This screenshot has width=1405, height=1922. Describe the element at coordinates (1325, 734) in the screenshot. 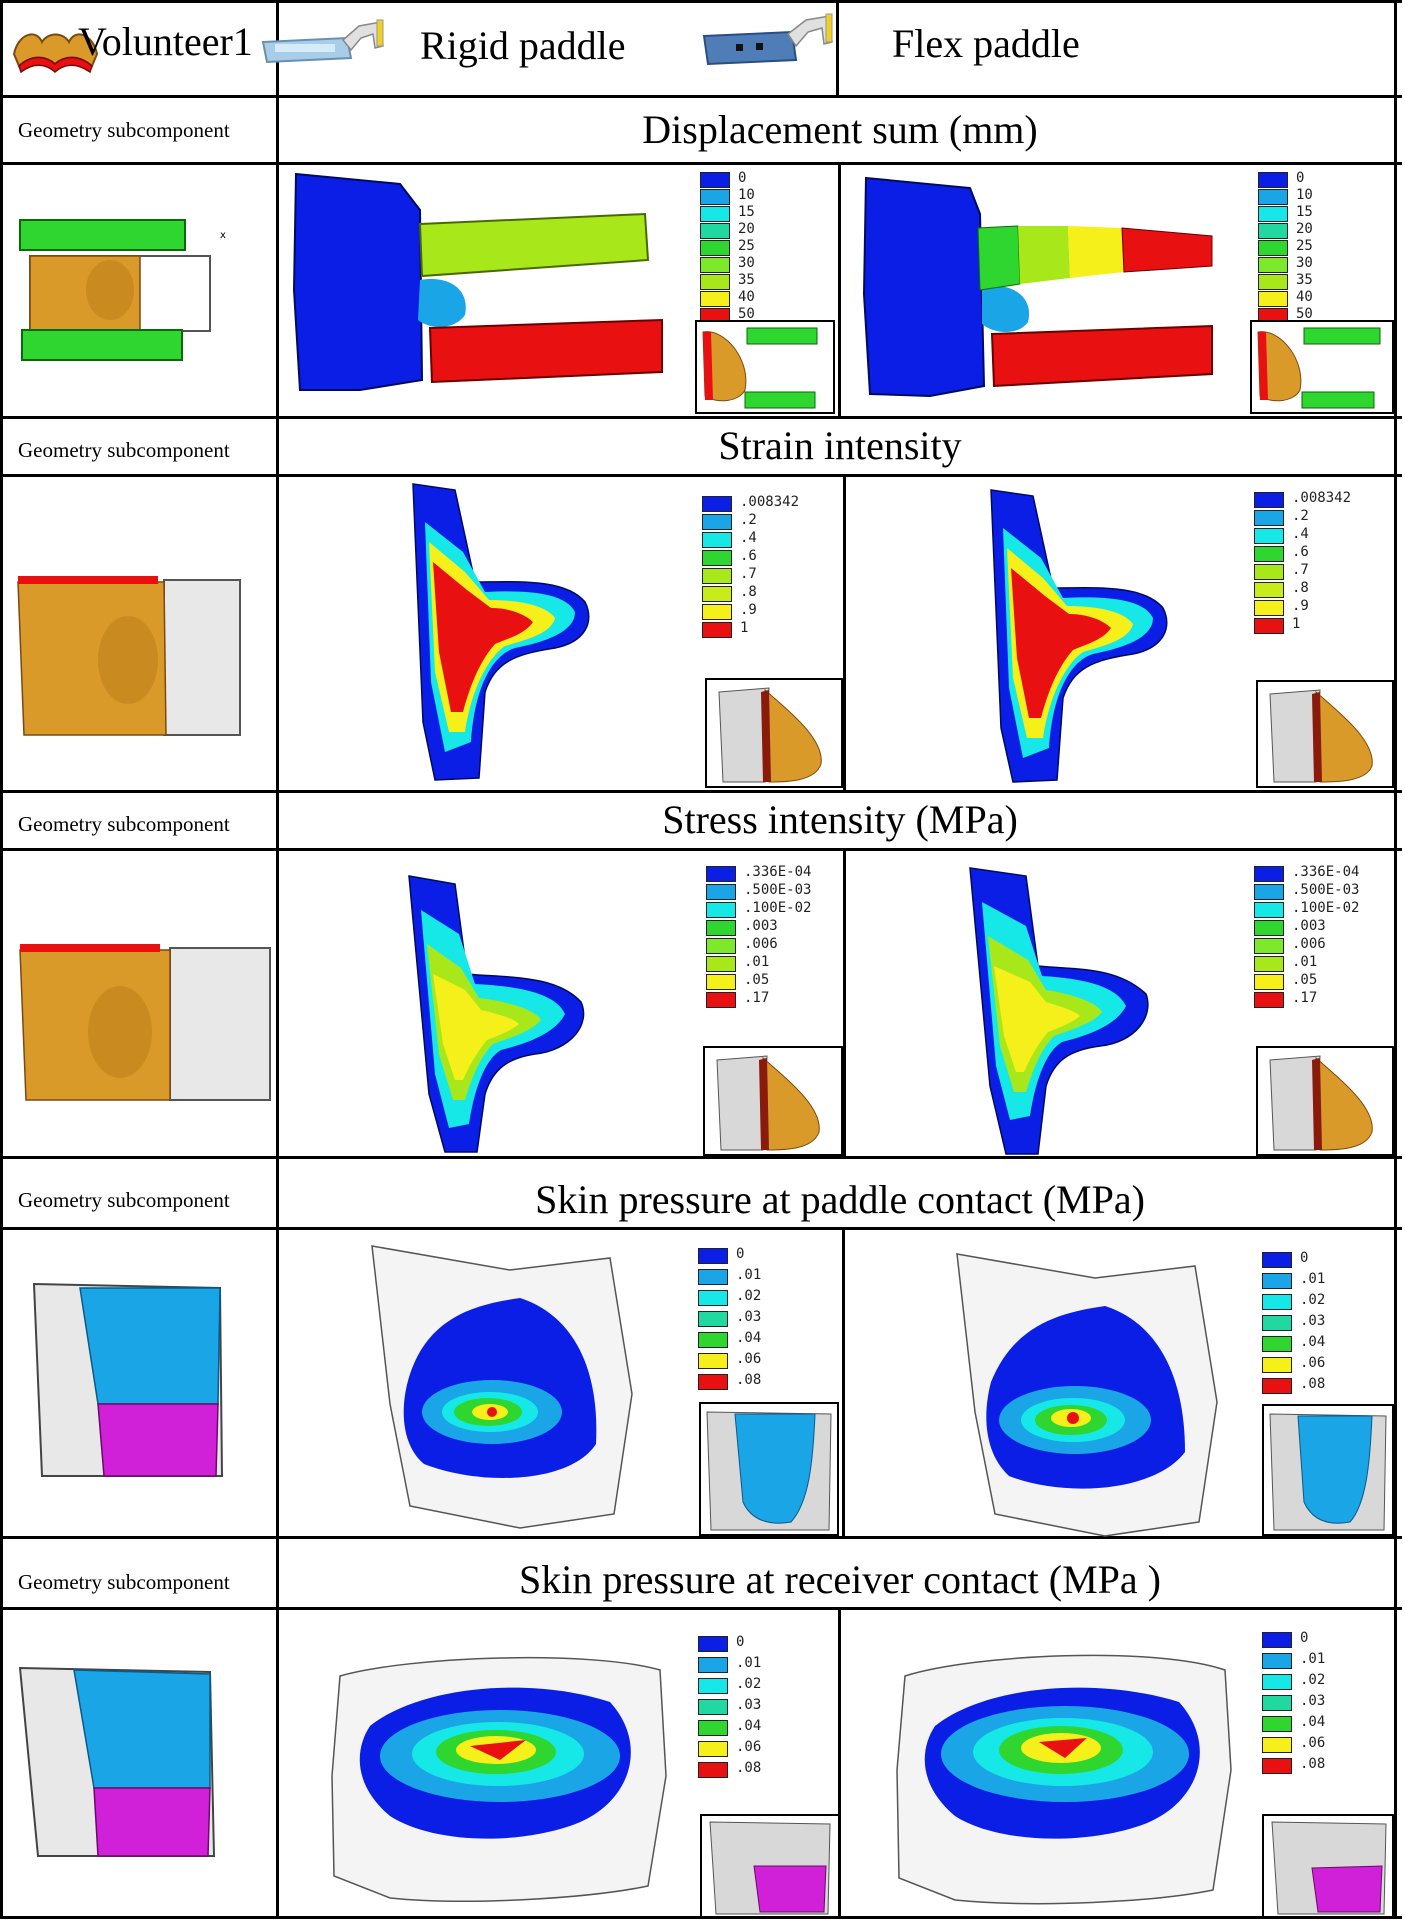

I see `flex-strain-inset` at that location.